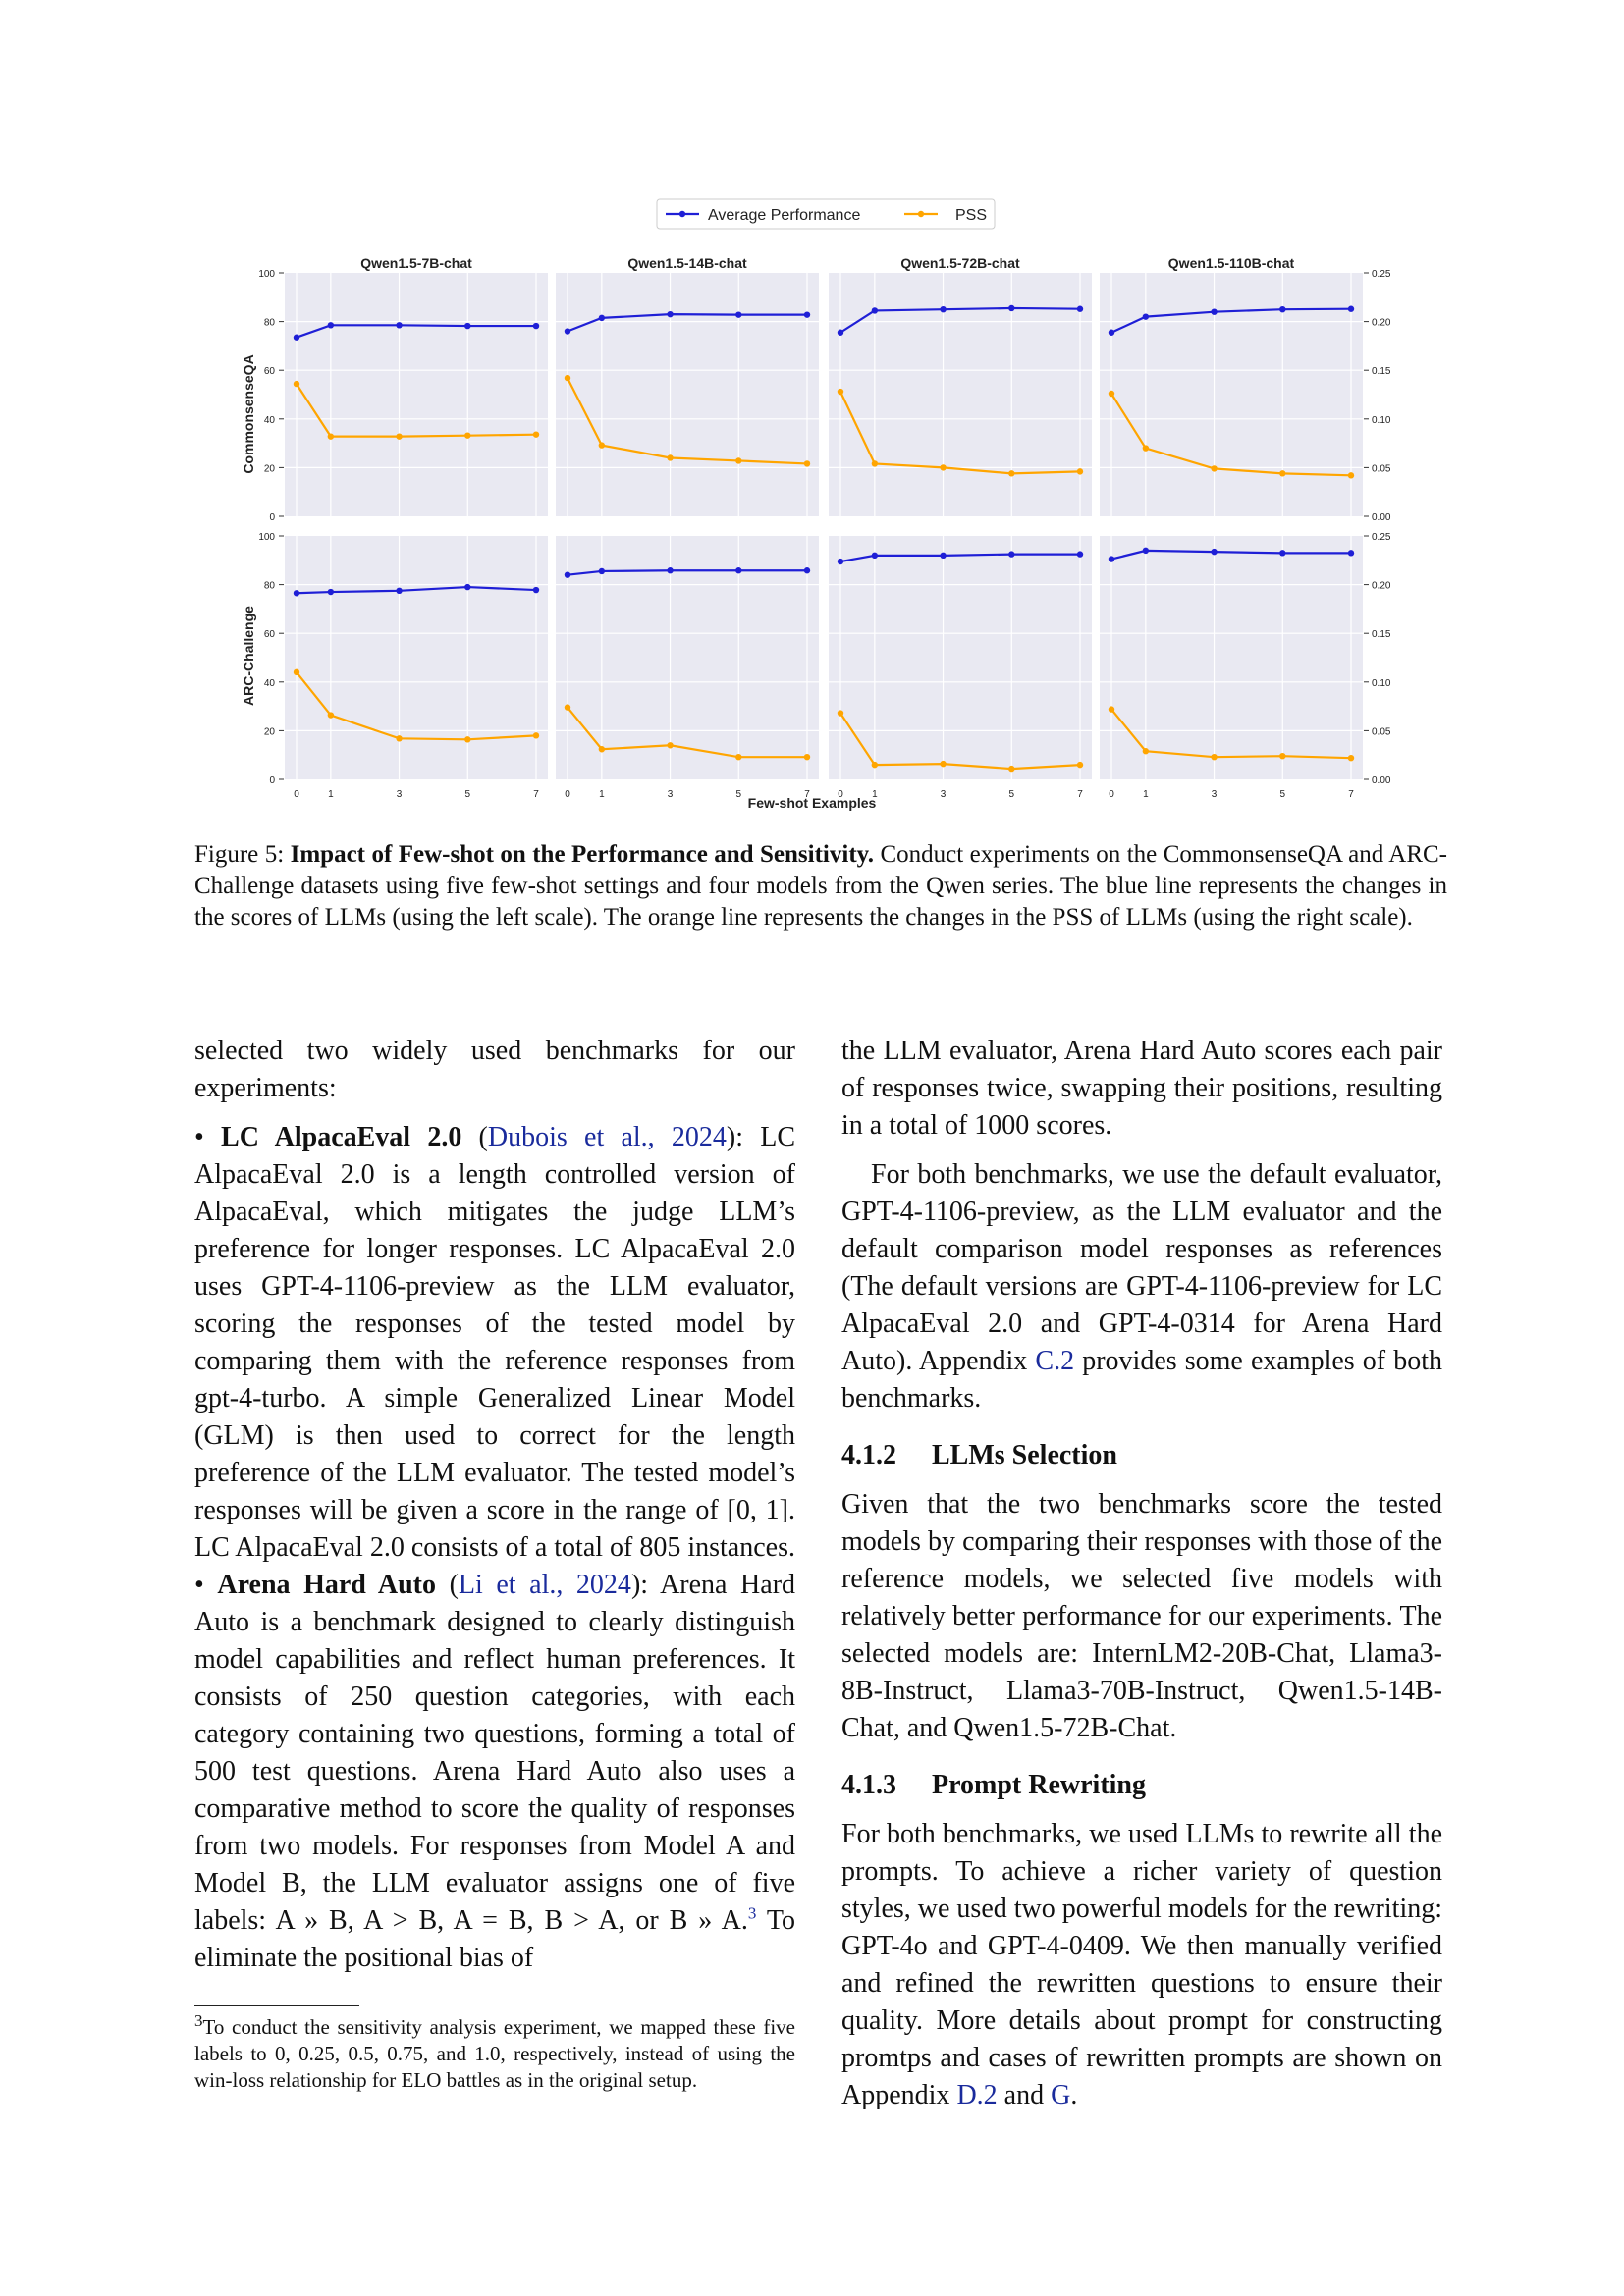 The height and width of the screenshot is (2296, 1624). I want to click on right-tick-label: 0.10, so click(1381, 421).